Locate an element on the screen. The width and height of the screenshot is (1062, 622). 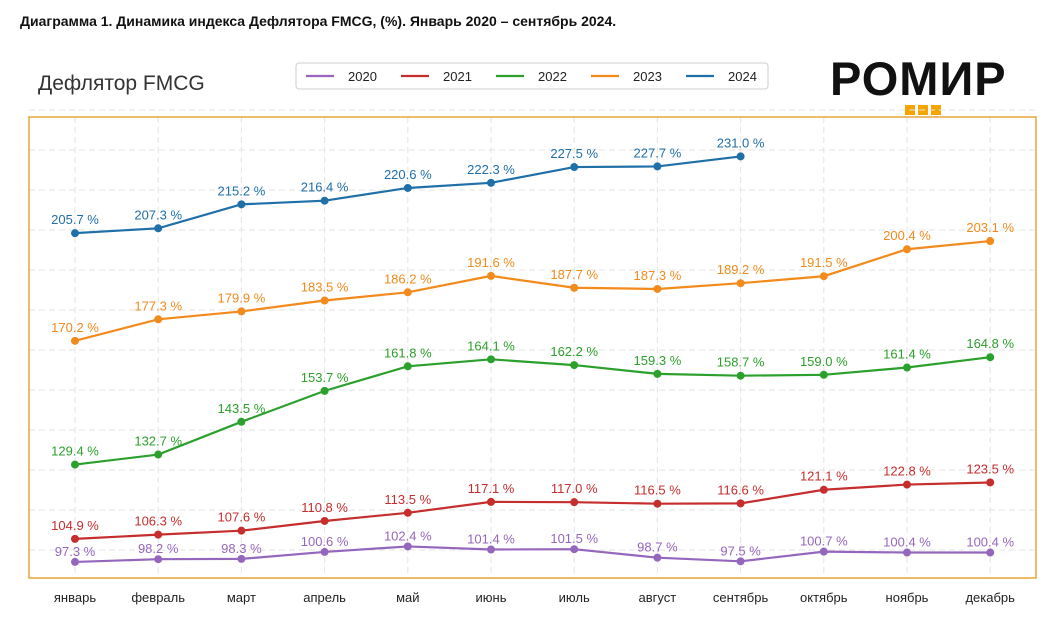
data-label-2024: 220.6 % is located at coordinates (408, 174).